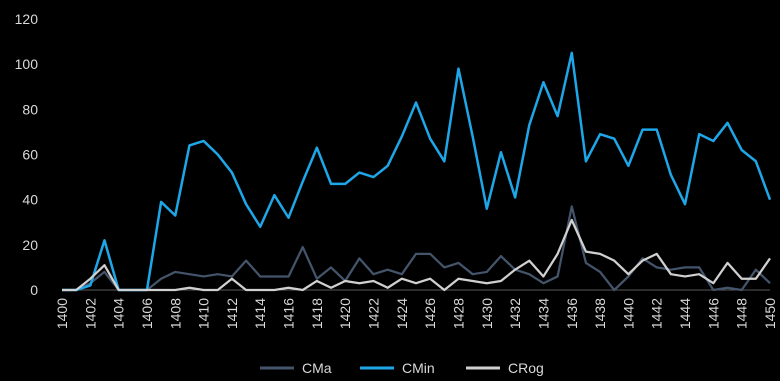  I want to click on legend: CMa CMin CRog, so click(402, 368).